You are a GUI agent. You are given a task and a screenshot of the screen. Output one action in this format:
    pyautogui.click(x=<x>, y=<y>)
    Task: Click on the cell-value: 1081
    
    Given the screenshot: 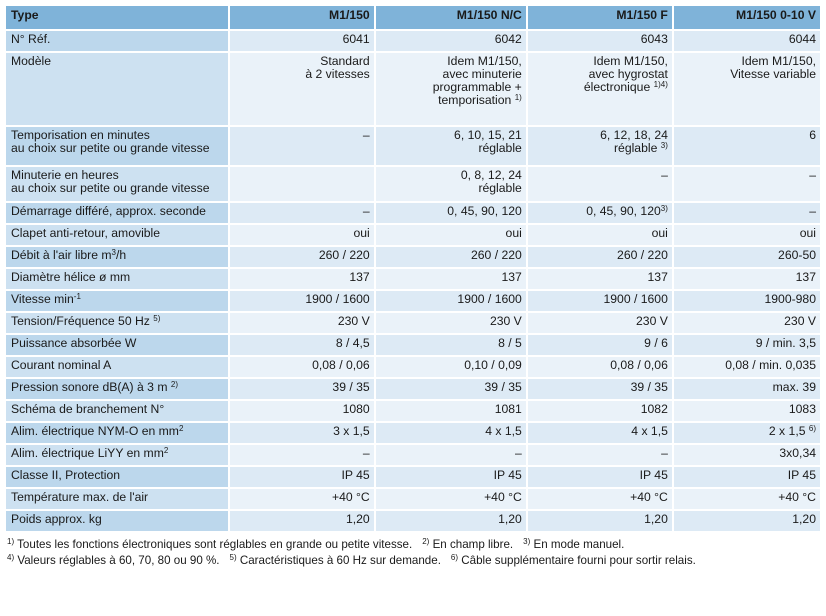 What is the action you would take?
    pyautogui.click(x=450, y=411)
    